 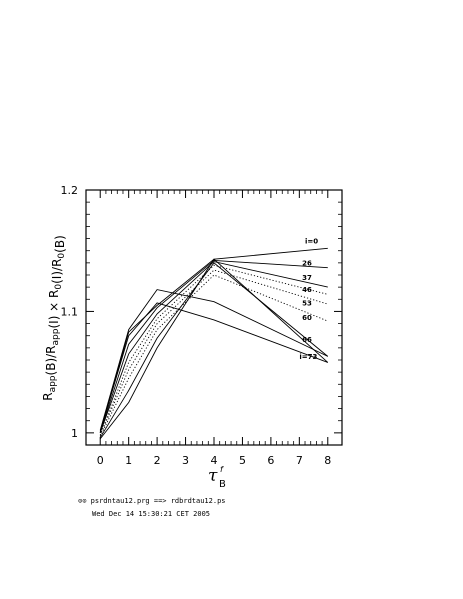 I want to click on x-axis-label-sub: B, so click(x=222, y=484).